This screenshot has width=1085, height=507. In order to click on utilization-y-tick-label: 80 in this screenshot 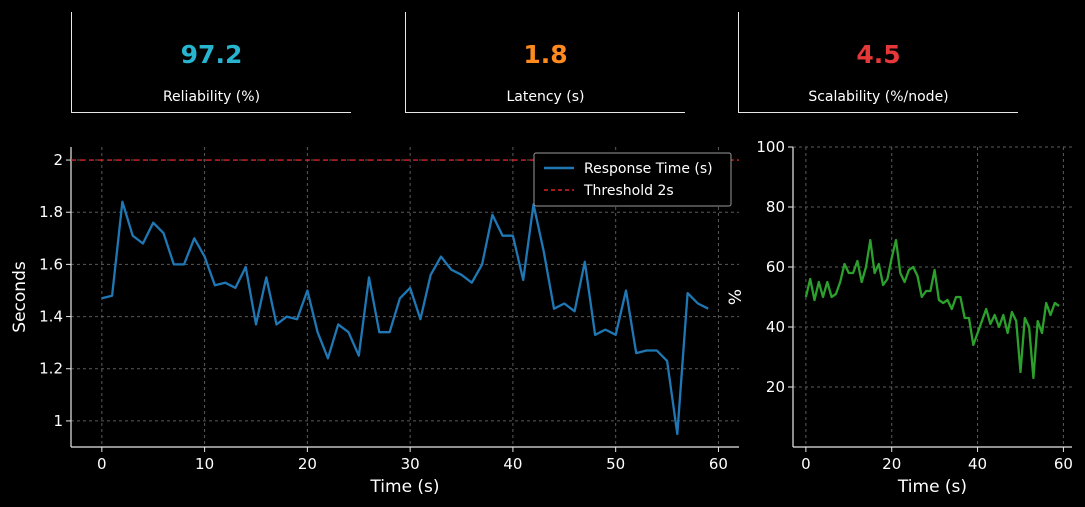, I will do `click(775, 207)`.